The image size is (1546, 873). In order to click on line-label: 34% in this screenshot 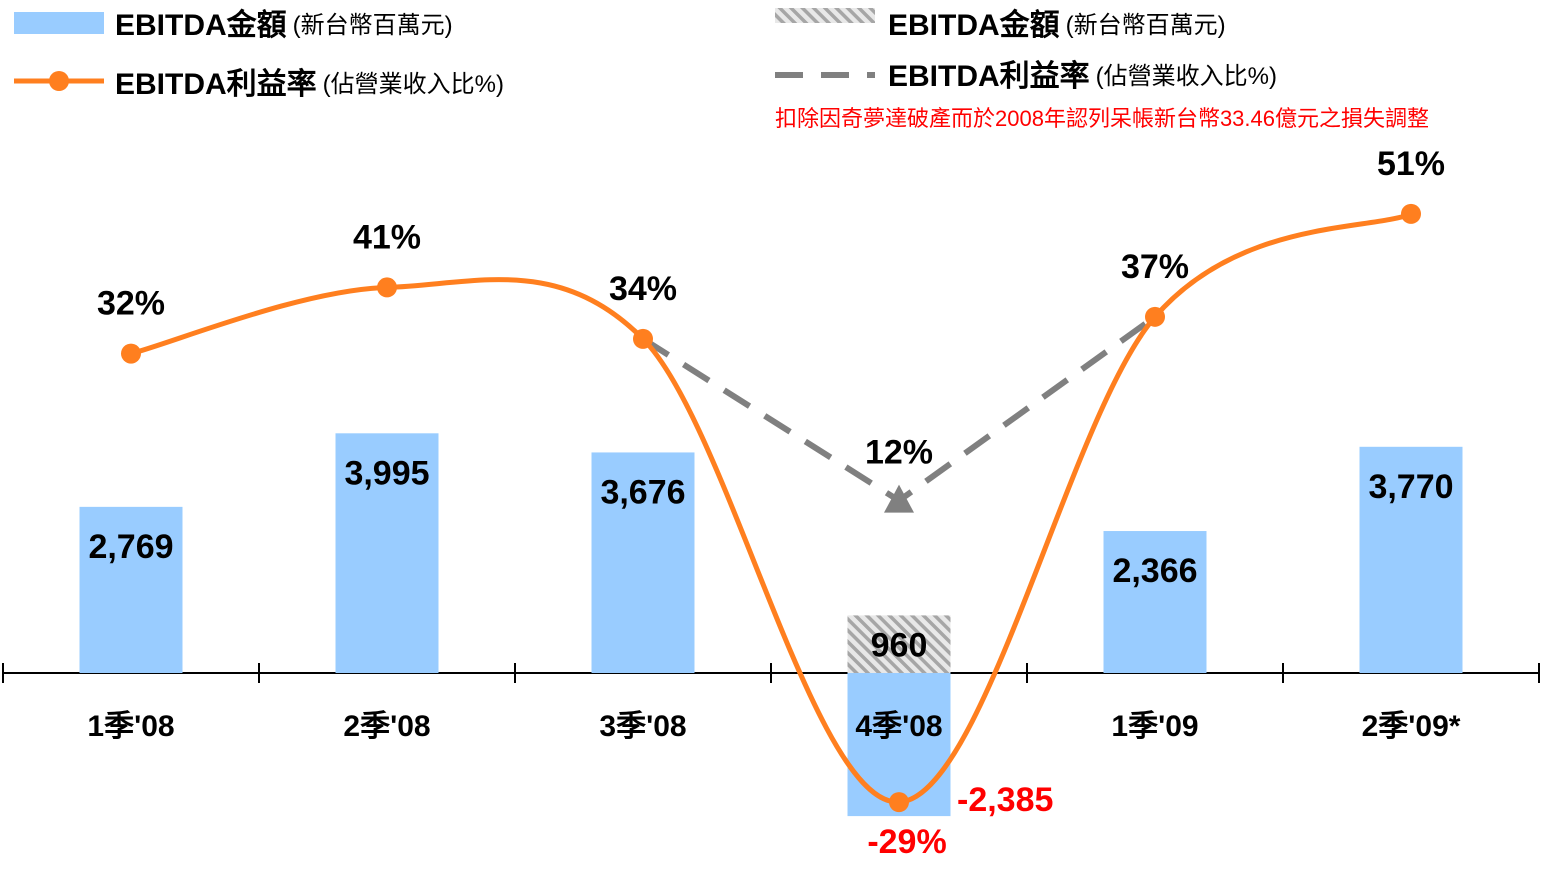, I will do `click(643, 289)`.